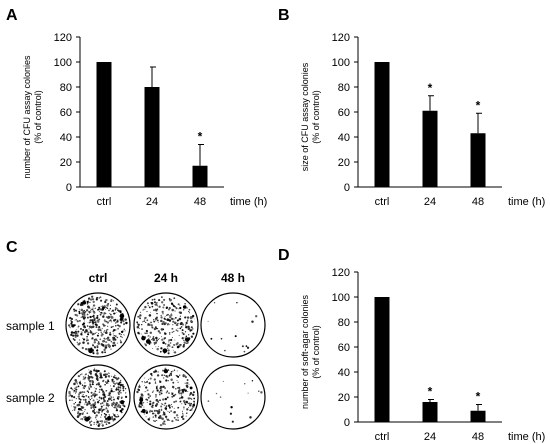 This screenshot has height=444, width=550. I want to click on panel-letter-c: C, so click(12, 247).